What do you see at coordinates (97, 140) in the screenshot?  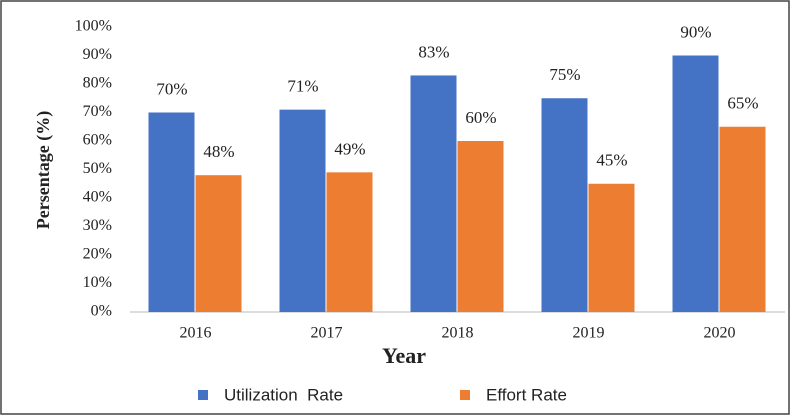 I see `y-tick-label: 60%` at bounding box center [97, 140].